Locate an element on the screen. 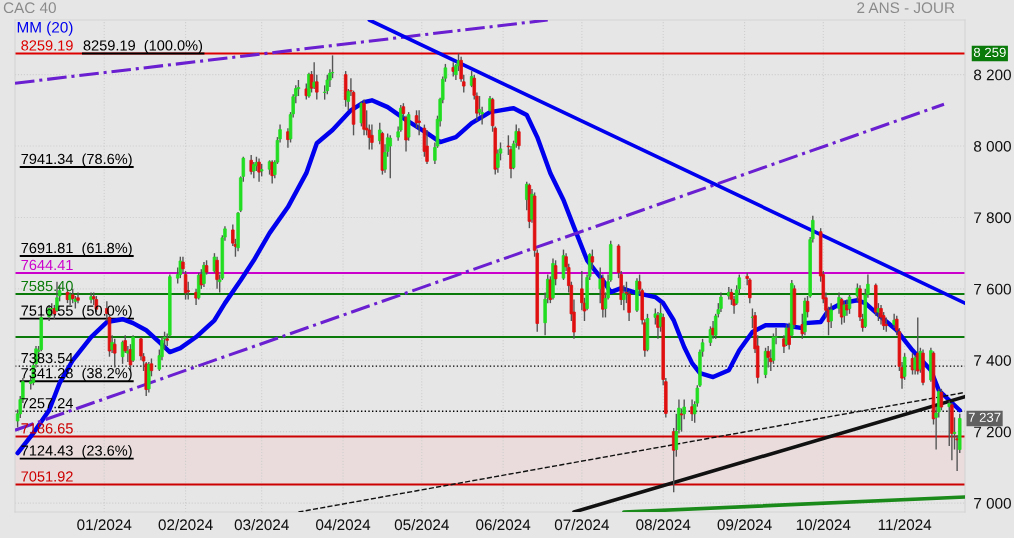  ref-line-label: 7124.43 (23.6%) is located at coordinates (76, 452).